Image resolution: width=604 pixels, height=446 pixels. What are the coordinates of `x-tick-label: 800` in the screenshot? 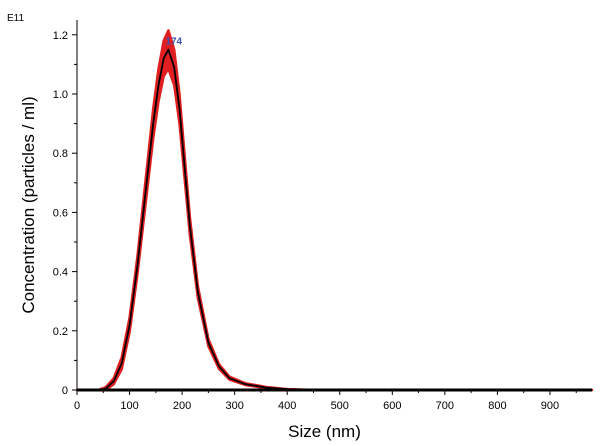 It's located at (497, 406).